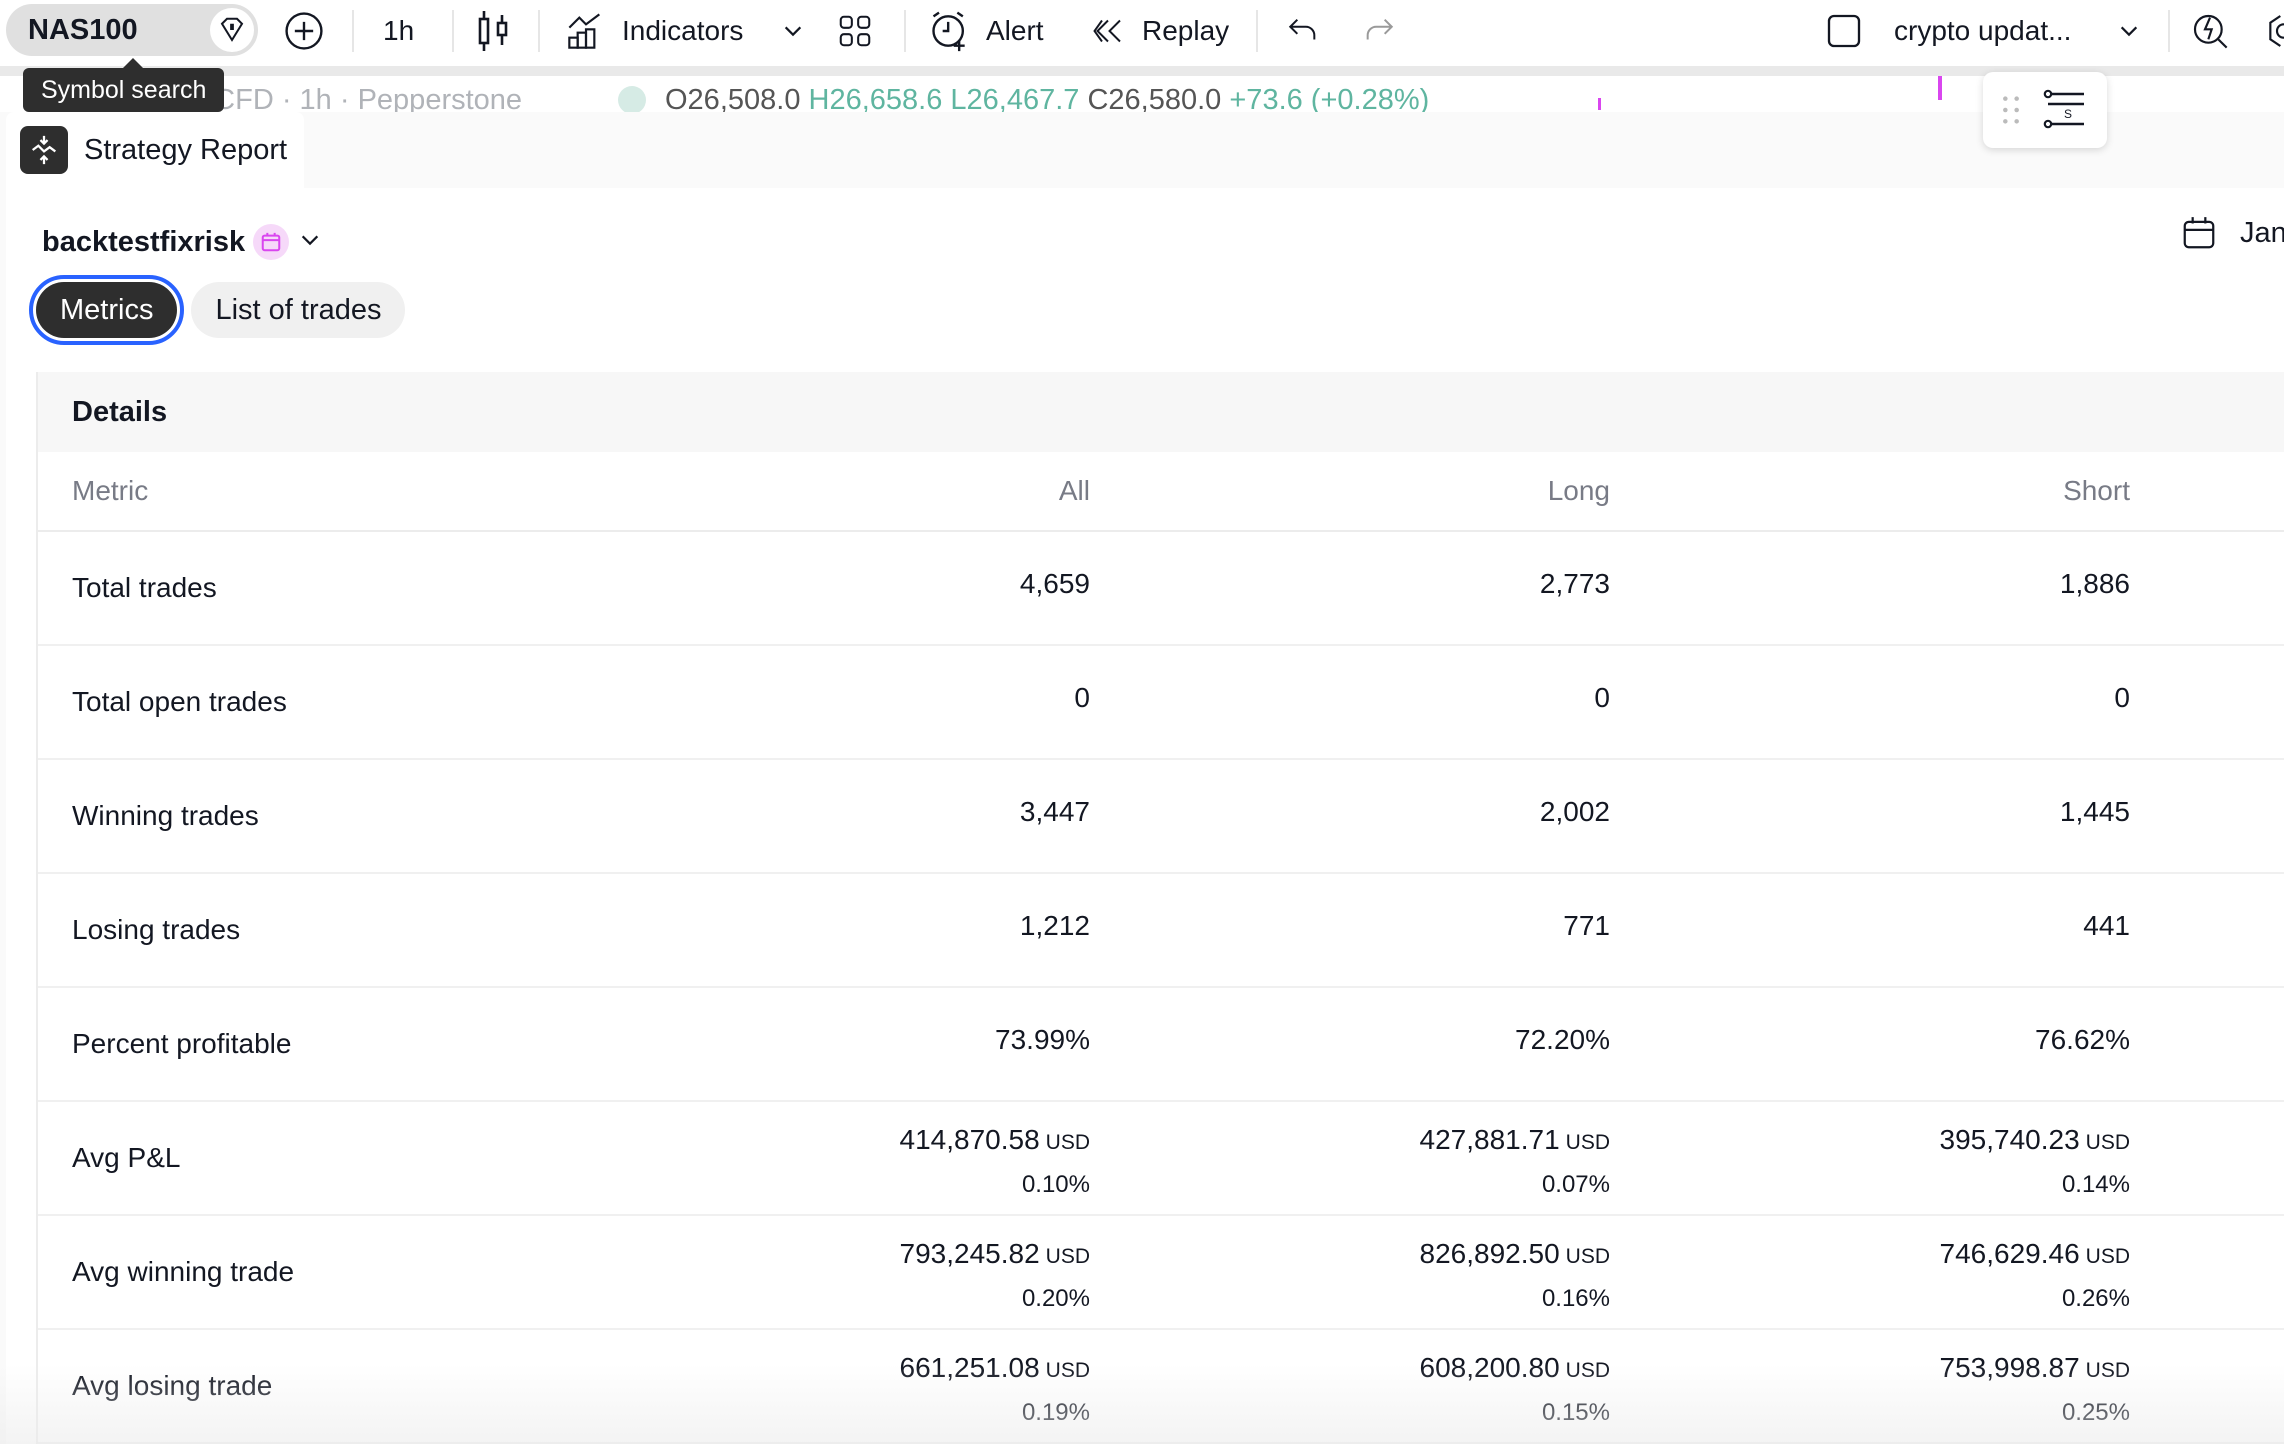  Describe the element at coordinates (2011, 110) in the screenshot. I see `drag-handle-icon` at that location.